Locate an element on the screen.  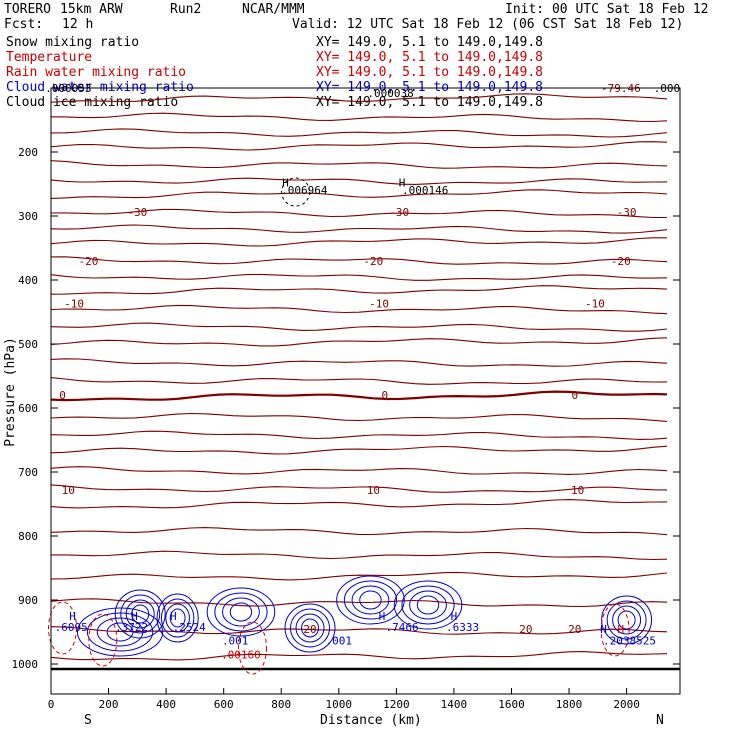
y-tick-label: 200 is located at coordinates (28, 152).